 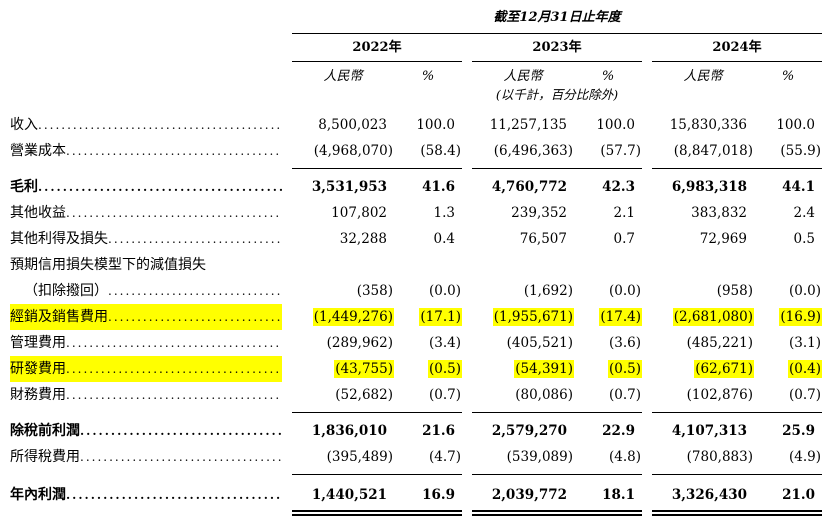 I want to click on row-label-cell: 所得稅費用, so click(x=146, y=457).